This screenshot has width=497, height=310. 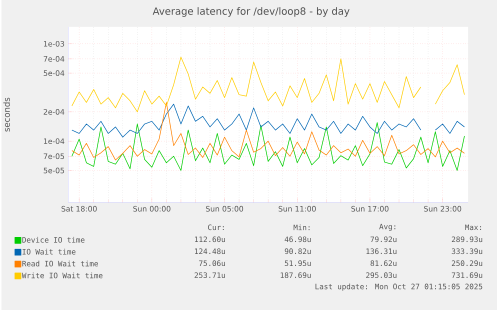 I want to click on y-axis-title: seconds, so click(x=6, y=115).